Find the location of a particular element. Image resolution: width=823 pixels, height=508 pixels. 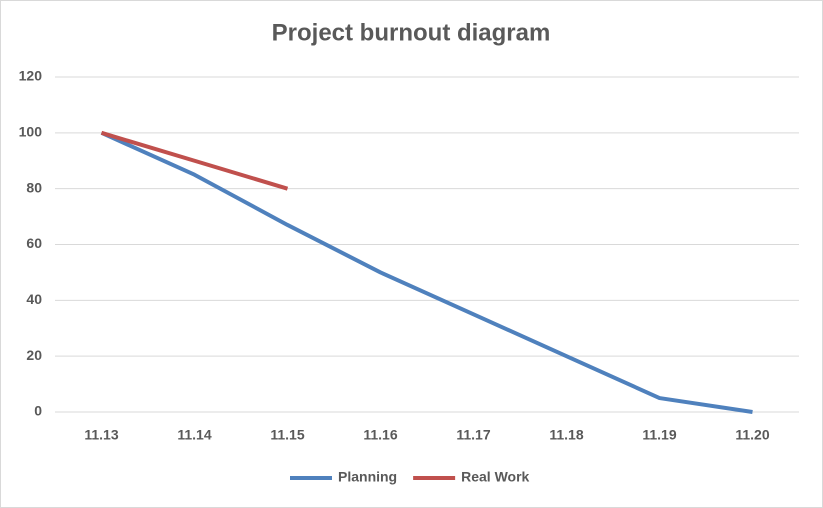

x-tick-label: 11.19 is located at coordinates (659, 435).